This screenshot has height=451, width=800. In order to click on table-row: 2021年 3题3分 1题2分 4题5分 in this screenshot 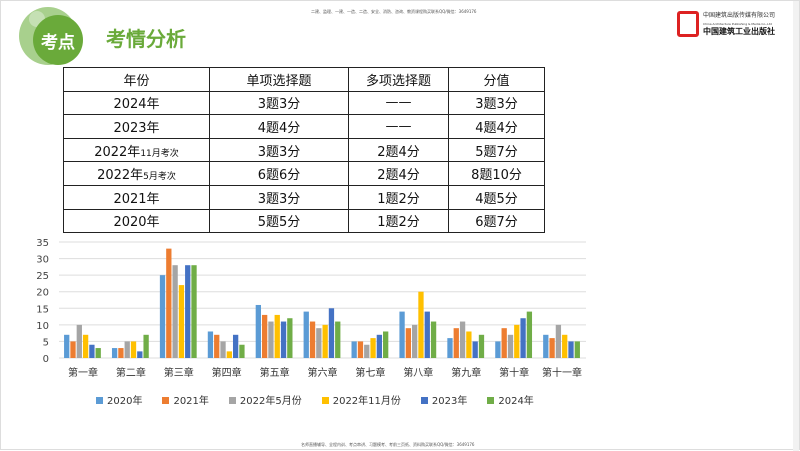, I will do `click(304, 197)`.